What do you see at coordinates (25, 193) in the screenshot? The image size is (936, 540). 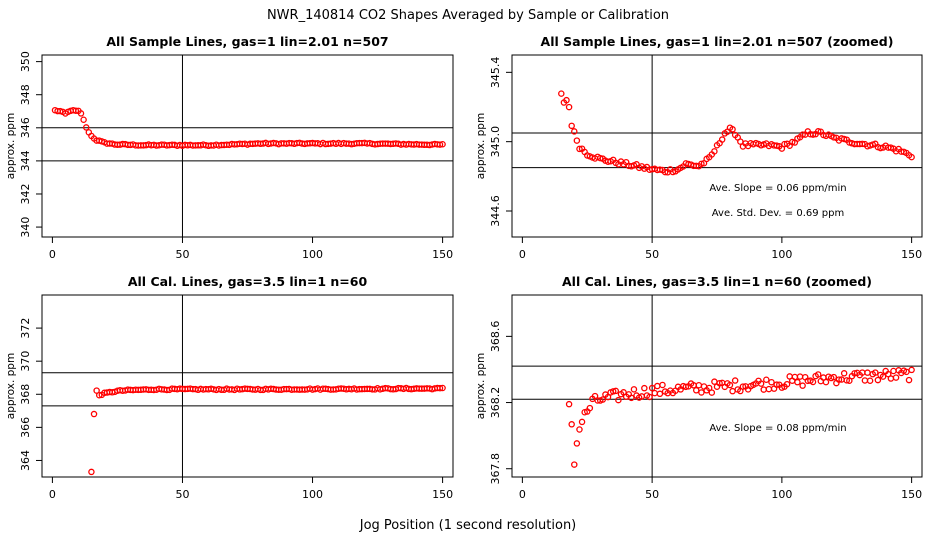 I see `y-tick-label: 342` at bounding box center [25, 193].